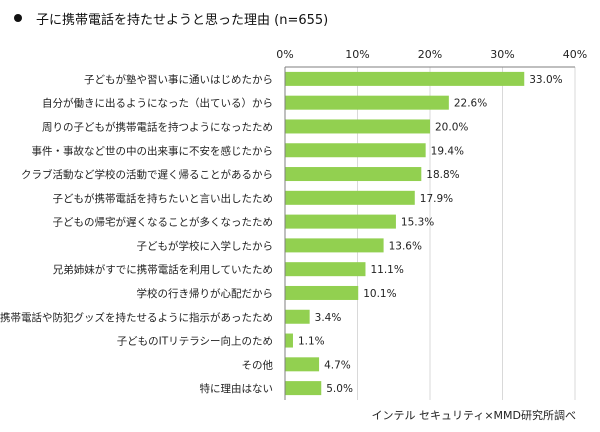 This screenshot has width=600, height=432. I want to click on category-label: 子どものITリテラシー向上のため, so click(195, 341).